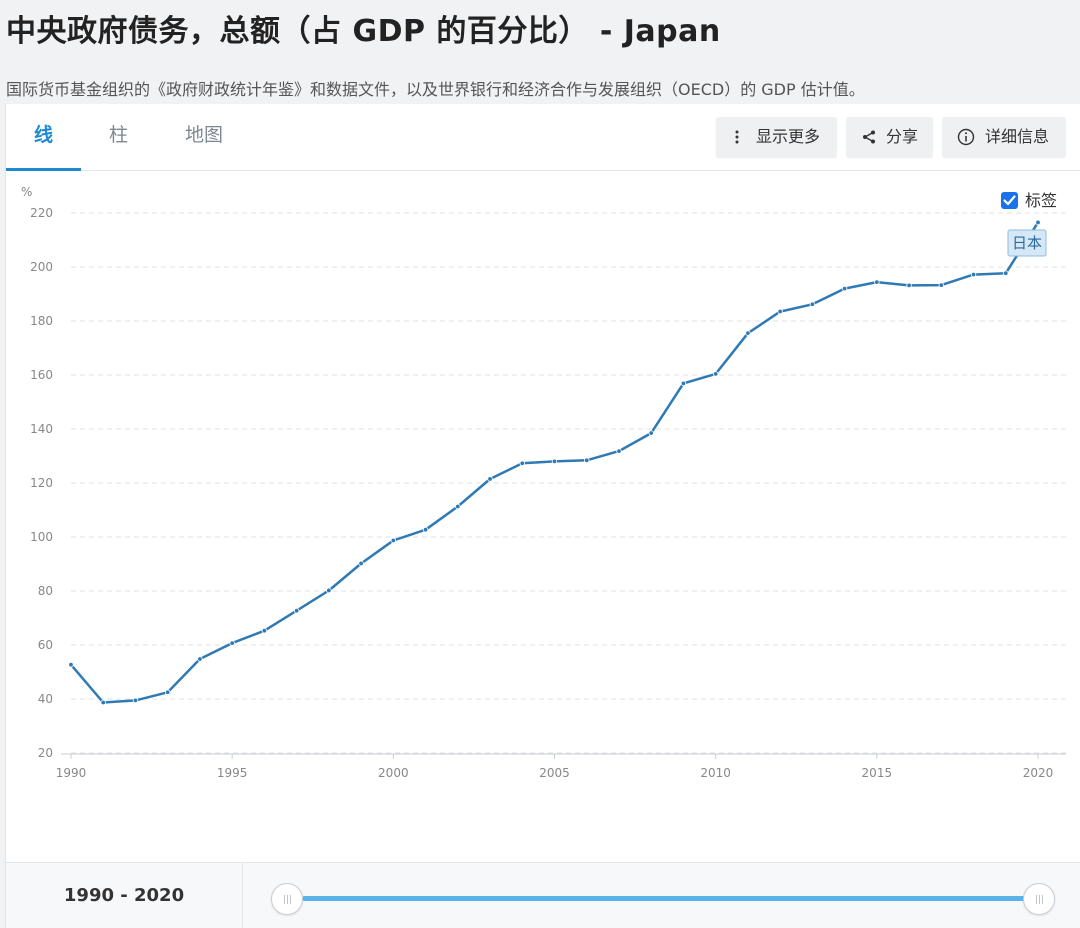 Image resolution: width=1080 pixels, height=928 pixels. What do you see at coordinates (1038, 773) in the screenshot?
I see `x-tick-label: 2020` at bounding box center [1038, 773].